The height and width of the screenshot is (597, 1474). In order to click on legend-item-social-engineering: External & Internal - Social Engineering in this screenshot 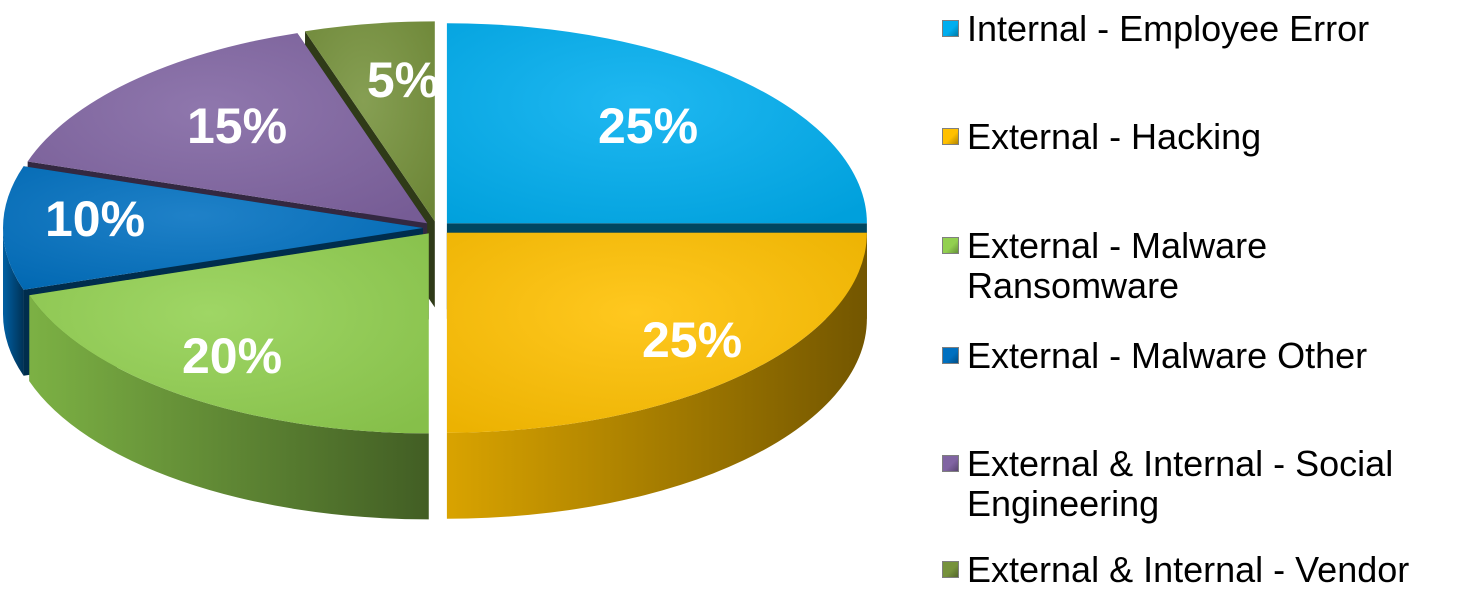, I will do `click(1184, 484)`.